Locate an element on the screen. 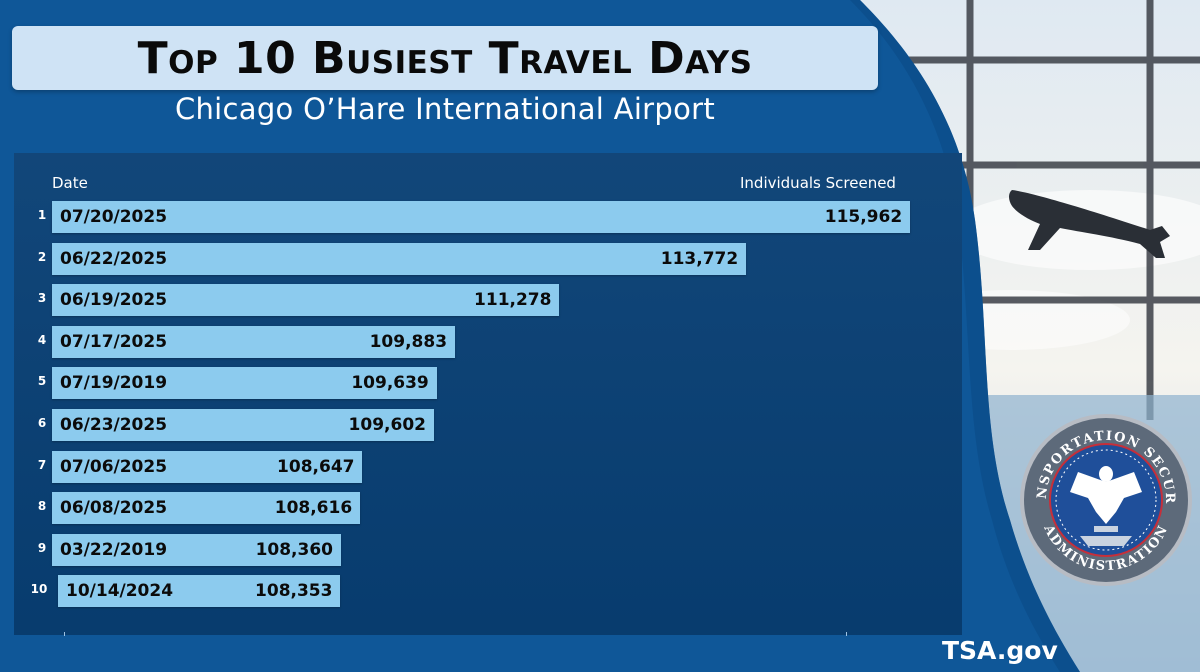 The image size is (1200, 672). rank-label: 7 is located at coordinates (42, 464).